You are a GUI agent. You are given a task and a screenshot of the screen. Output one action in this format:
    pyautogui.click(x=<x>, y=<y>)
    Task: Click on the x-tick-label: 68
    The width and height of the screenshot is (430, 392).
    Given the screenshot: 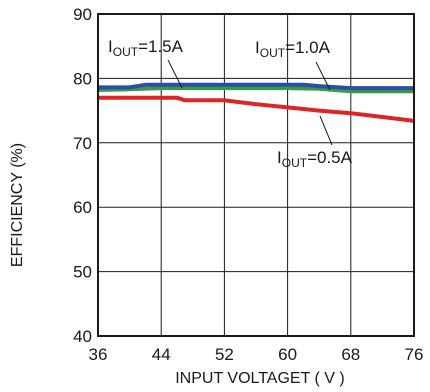 What is the action you would take?
    pyautogui.click(x=350, y=354)
    